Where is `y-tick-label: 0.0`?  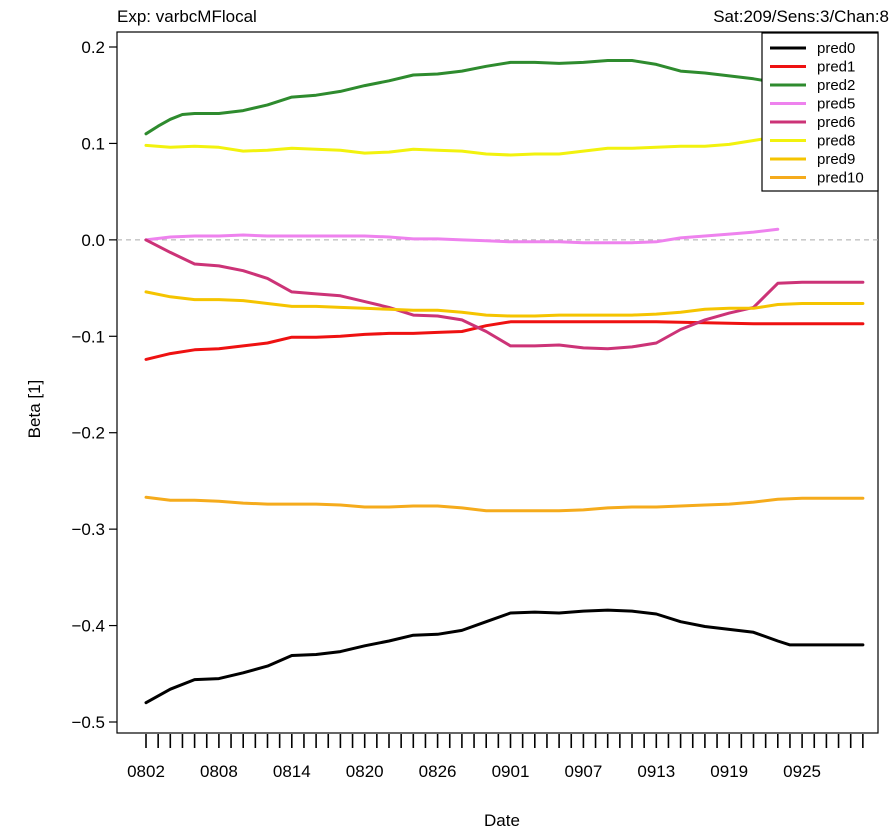
y-tick-label: 0.0 is located at coordinates (93, 240).